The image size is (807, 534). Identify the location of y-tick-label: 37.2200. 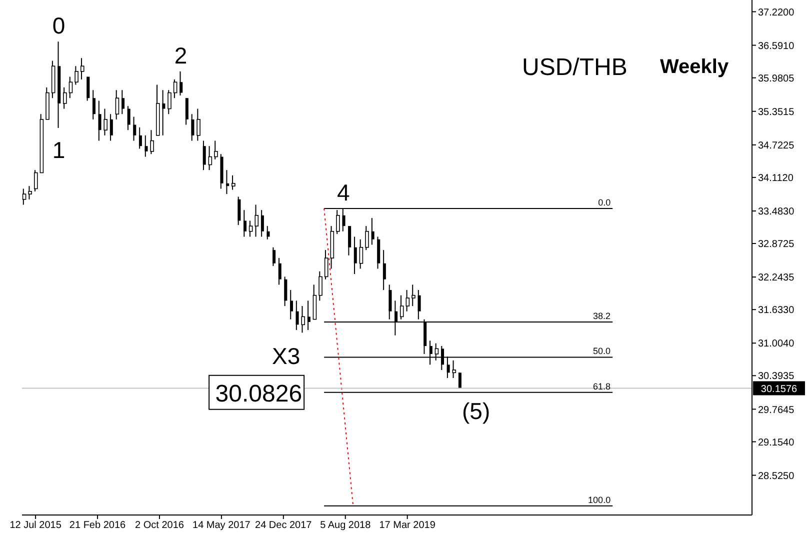
(776, 12).